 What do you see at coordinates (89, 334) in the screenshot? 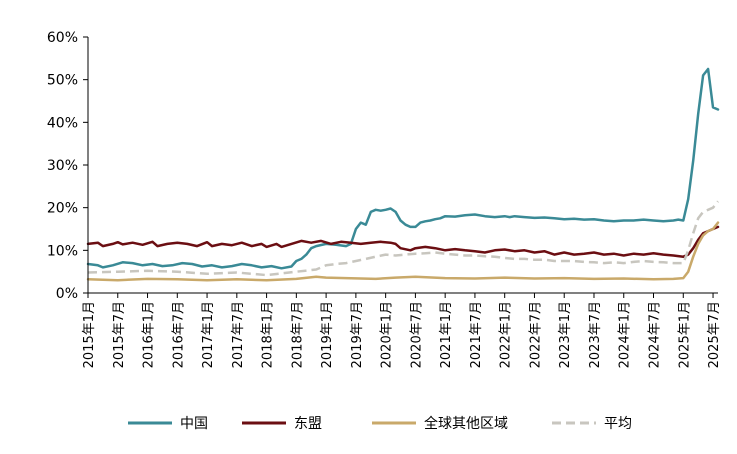
I see `x-tick-label: 2015年1月` at bounding box center [89, 334].